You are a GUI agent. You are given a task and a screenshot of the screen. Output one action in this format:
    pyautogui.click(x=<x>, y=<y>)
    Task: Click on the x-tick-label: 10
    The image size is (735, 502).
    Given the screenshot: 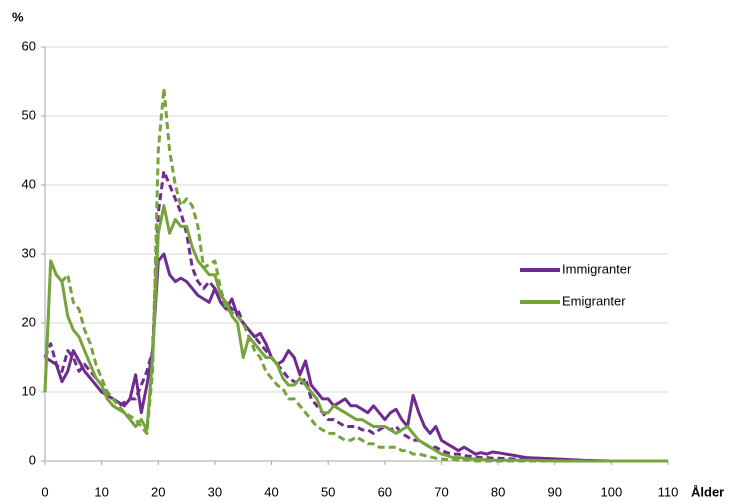 What is the action you would take?
    pyautogui.click(x=101, y=491)
    